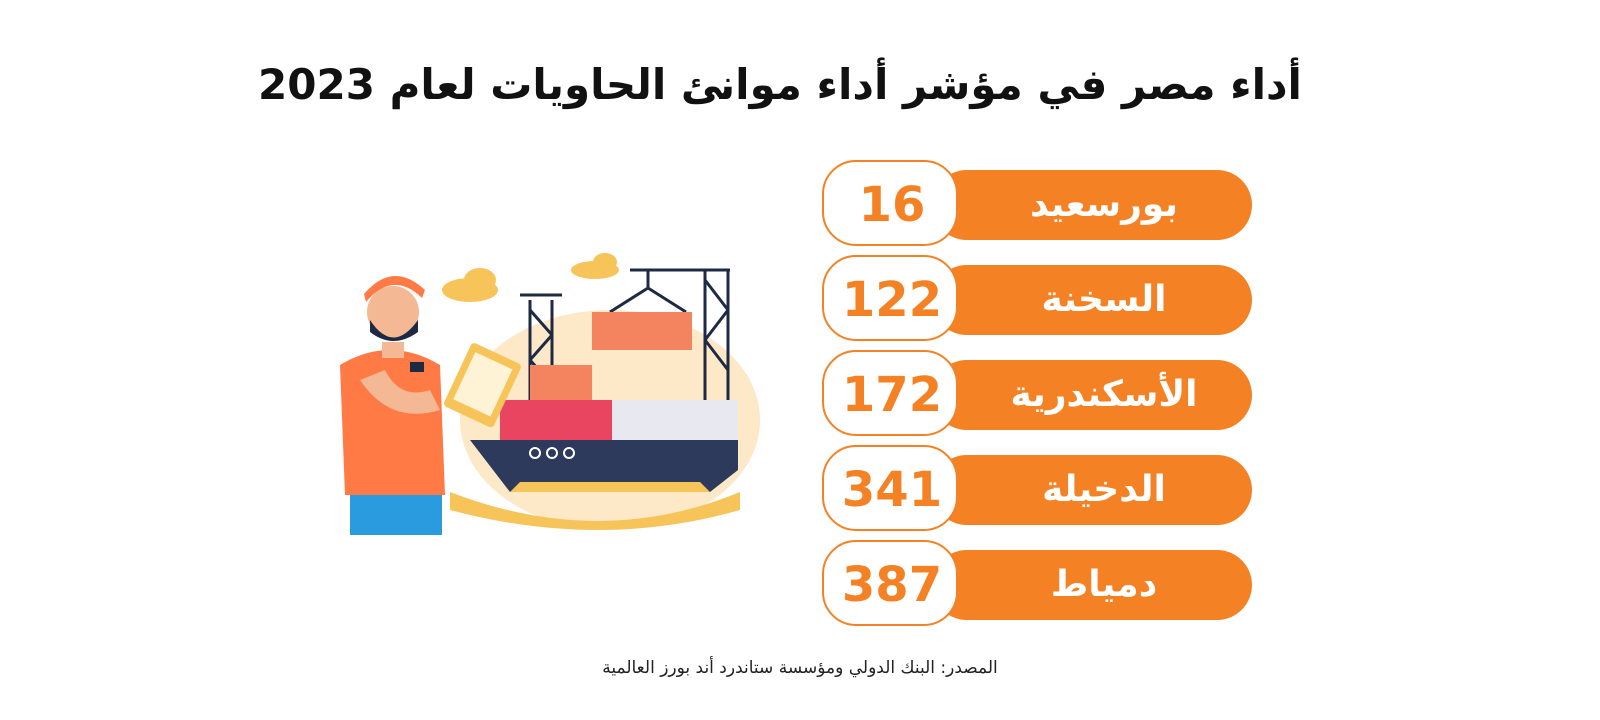  I want to click on port-row: الأسكندرية 172, so click(1042, 395).